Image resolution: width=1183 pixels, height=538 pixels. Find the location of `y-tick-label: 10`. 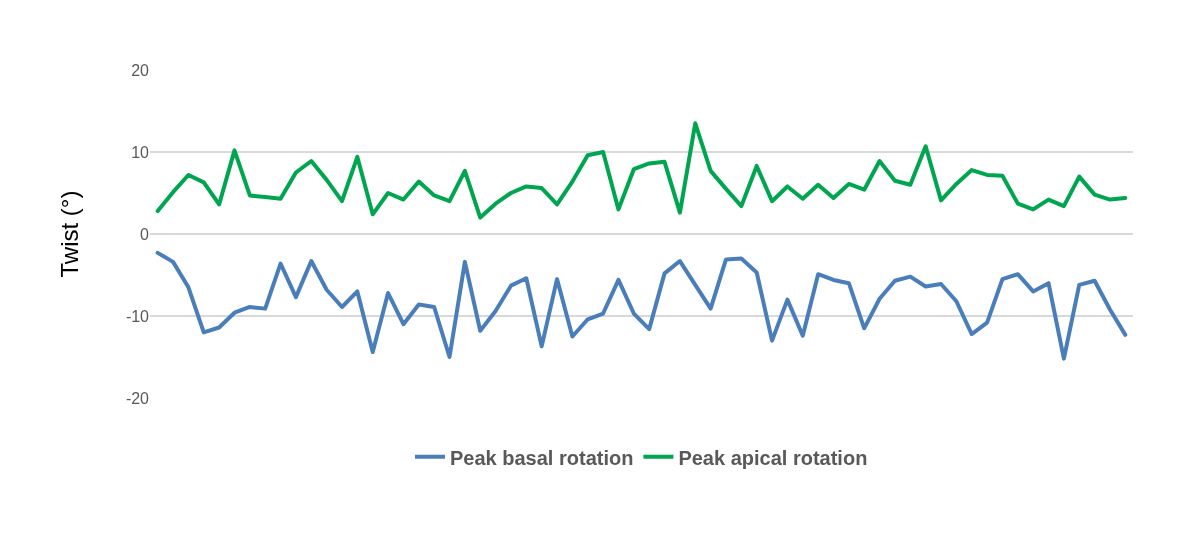

y-tick-label: 10 is located at coordinates (140, 152).